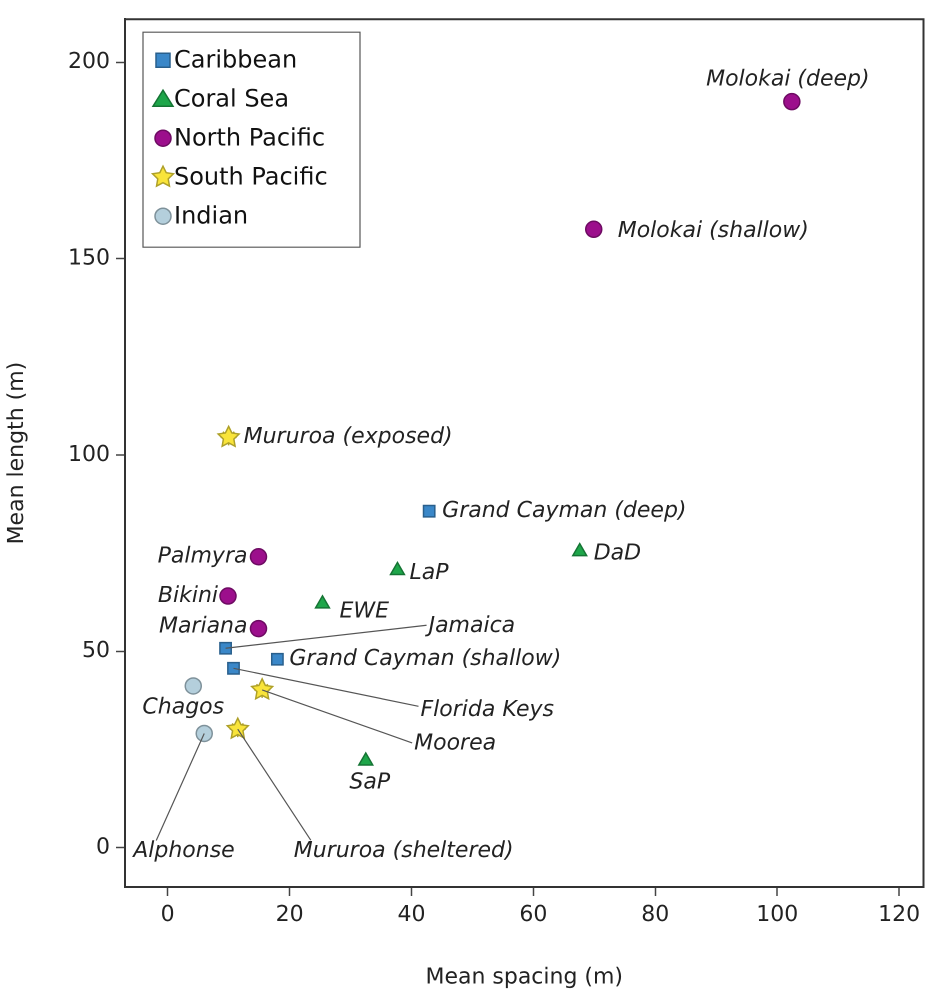 This screenshot has height=995, width=933. I want to click on x-tick-label: 20, so click(290, 914).